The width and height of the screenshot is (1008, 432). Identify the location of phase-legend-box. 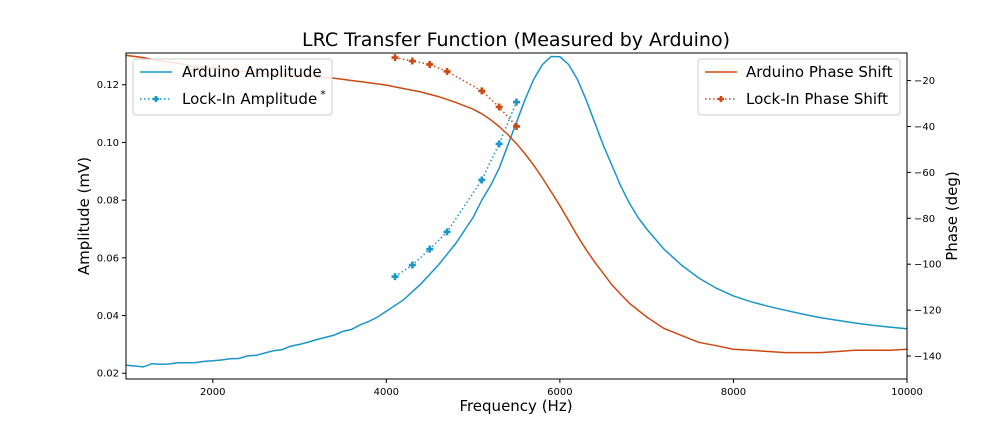
(799, 87).